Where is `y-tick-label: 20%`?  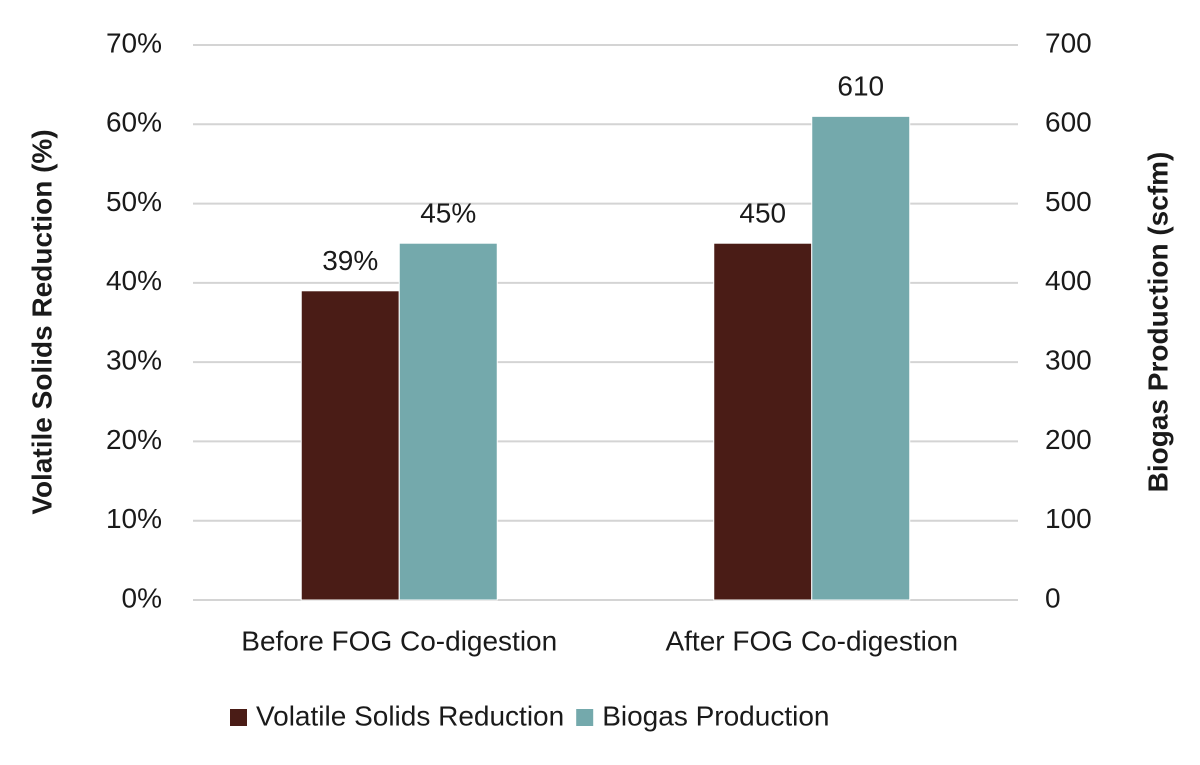
y-tick-label: 20% is located at coordinates (134, 439).